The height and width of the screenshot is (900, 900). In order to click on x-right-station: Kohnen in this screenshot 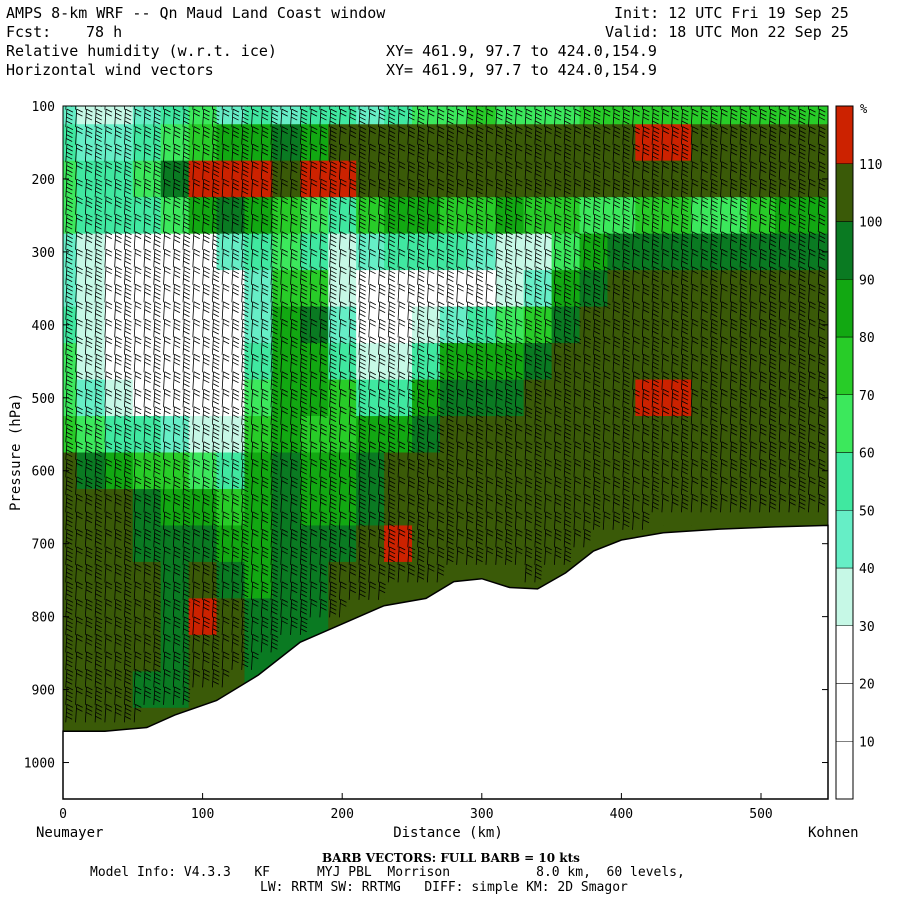, I will do `click(833, 833)`.